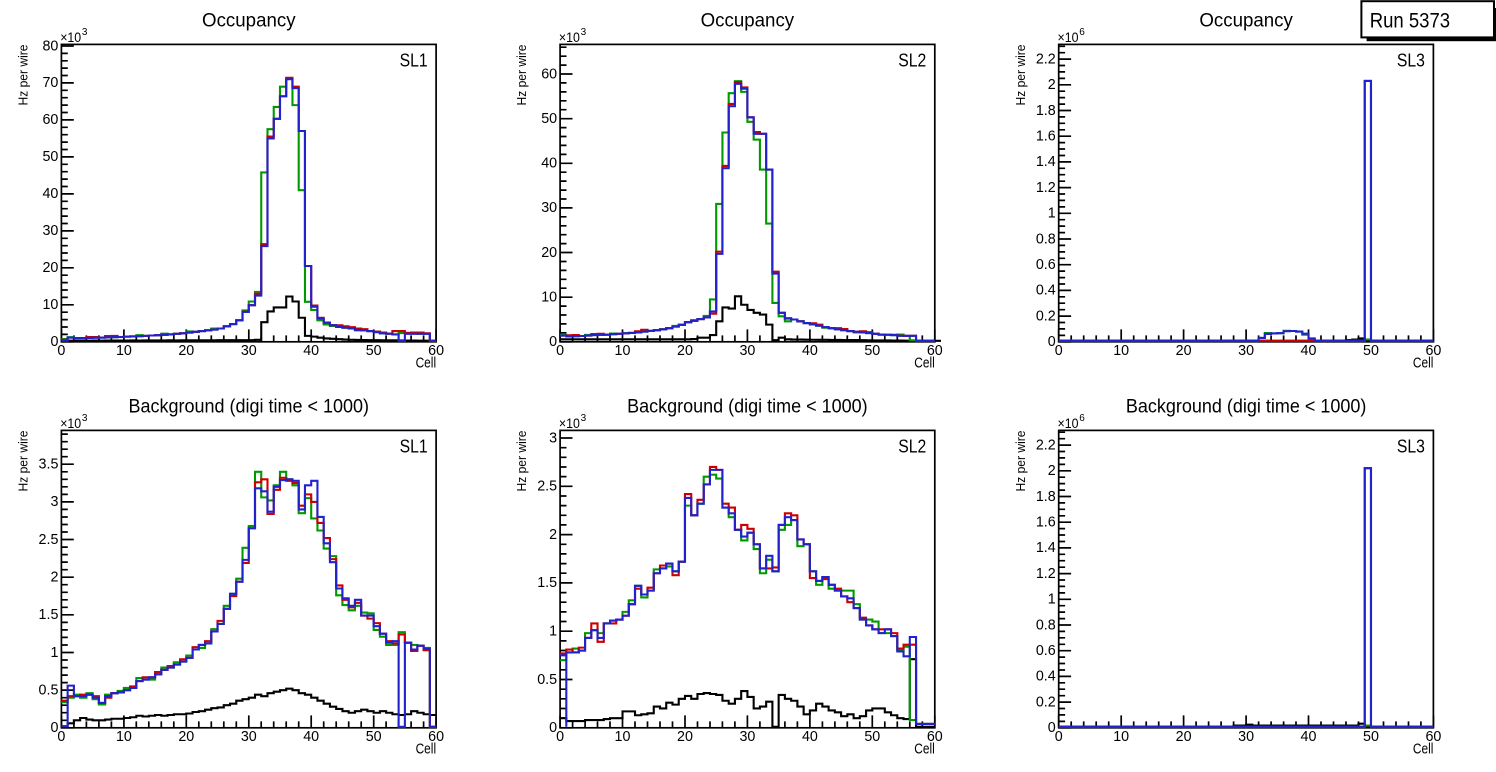 The image size is (1496, 772). Describe the element at coordinates (1411, 446) in the screenshot. I see `svg-text: SL3` at that location.